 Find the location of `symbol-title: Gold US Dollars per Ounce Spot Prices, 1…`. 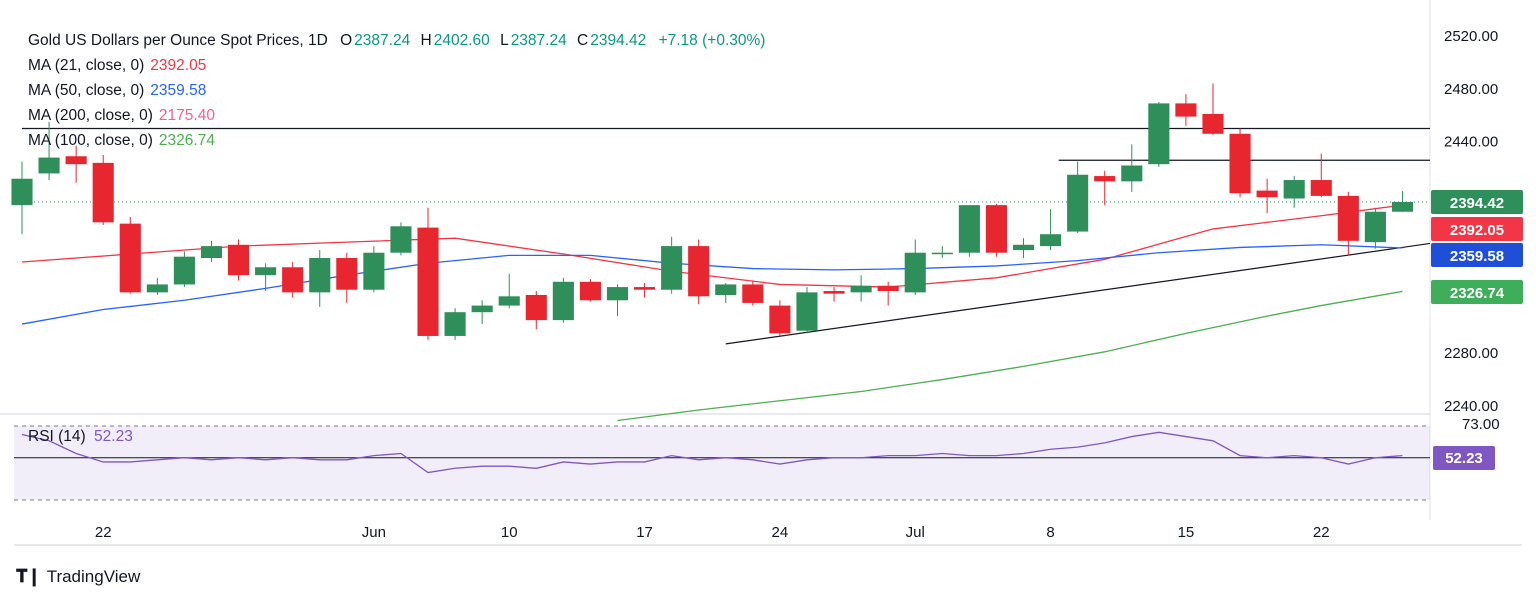

symbol-title: Gold US Dollars per Ounce Spot Prices, 1… is located at coordinates (178, 40).